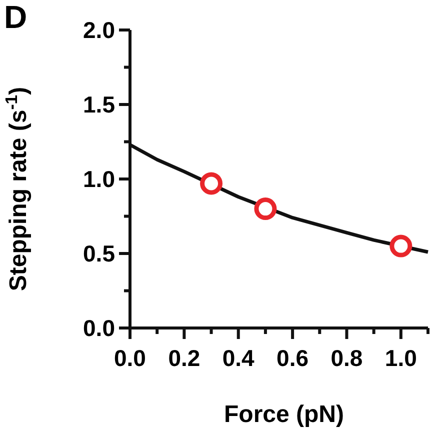 This screenshot has width=431, height=438. I want to click on x-axis-title: Force (pN), so click(284, 414).